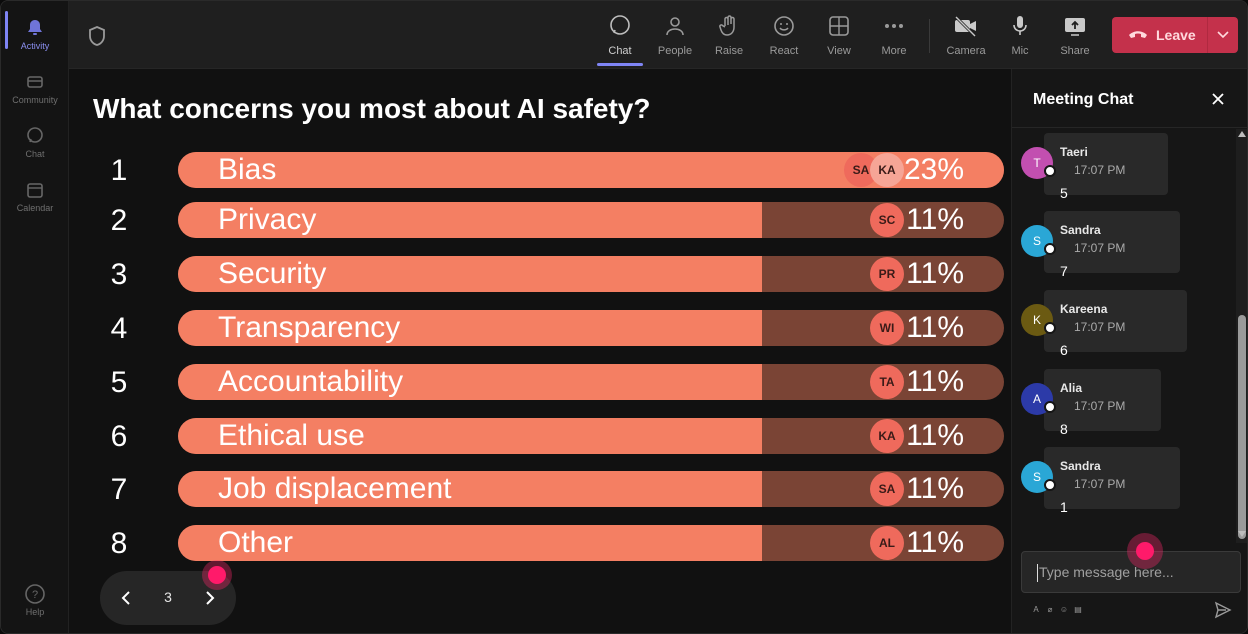 This screenshot has height=634, width=1248. I want to click on chat-message: Alia 17:07 PM 8 A, so click(1120, 403).